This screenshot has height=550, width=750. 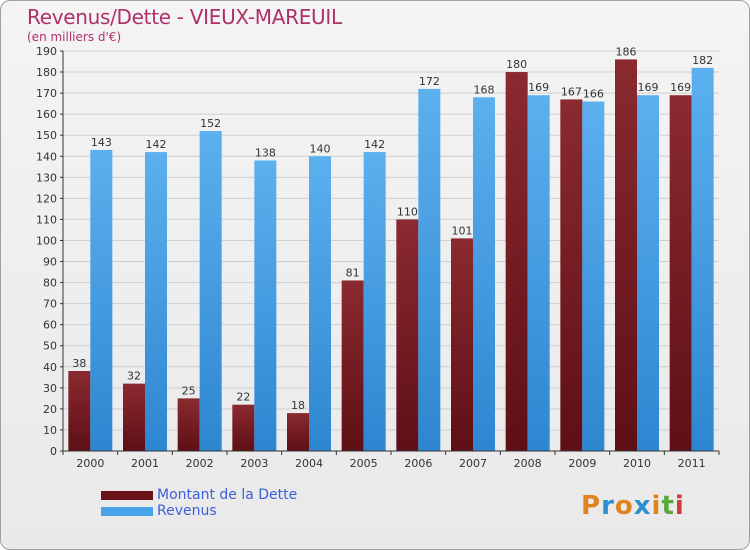 What do you see at coordinates (210, 123) in the screenshot?
I see `data-label: 152` at bounding box center [210, 123].